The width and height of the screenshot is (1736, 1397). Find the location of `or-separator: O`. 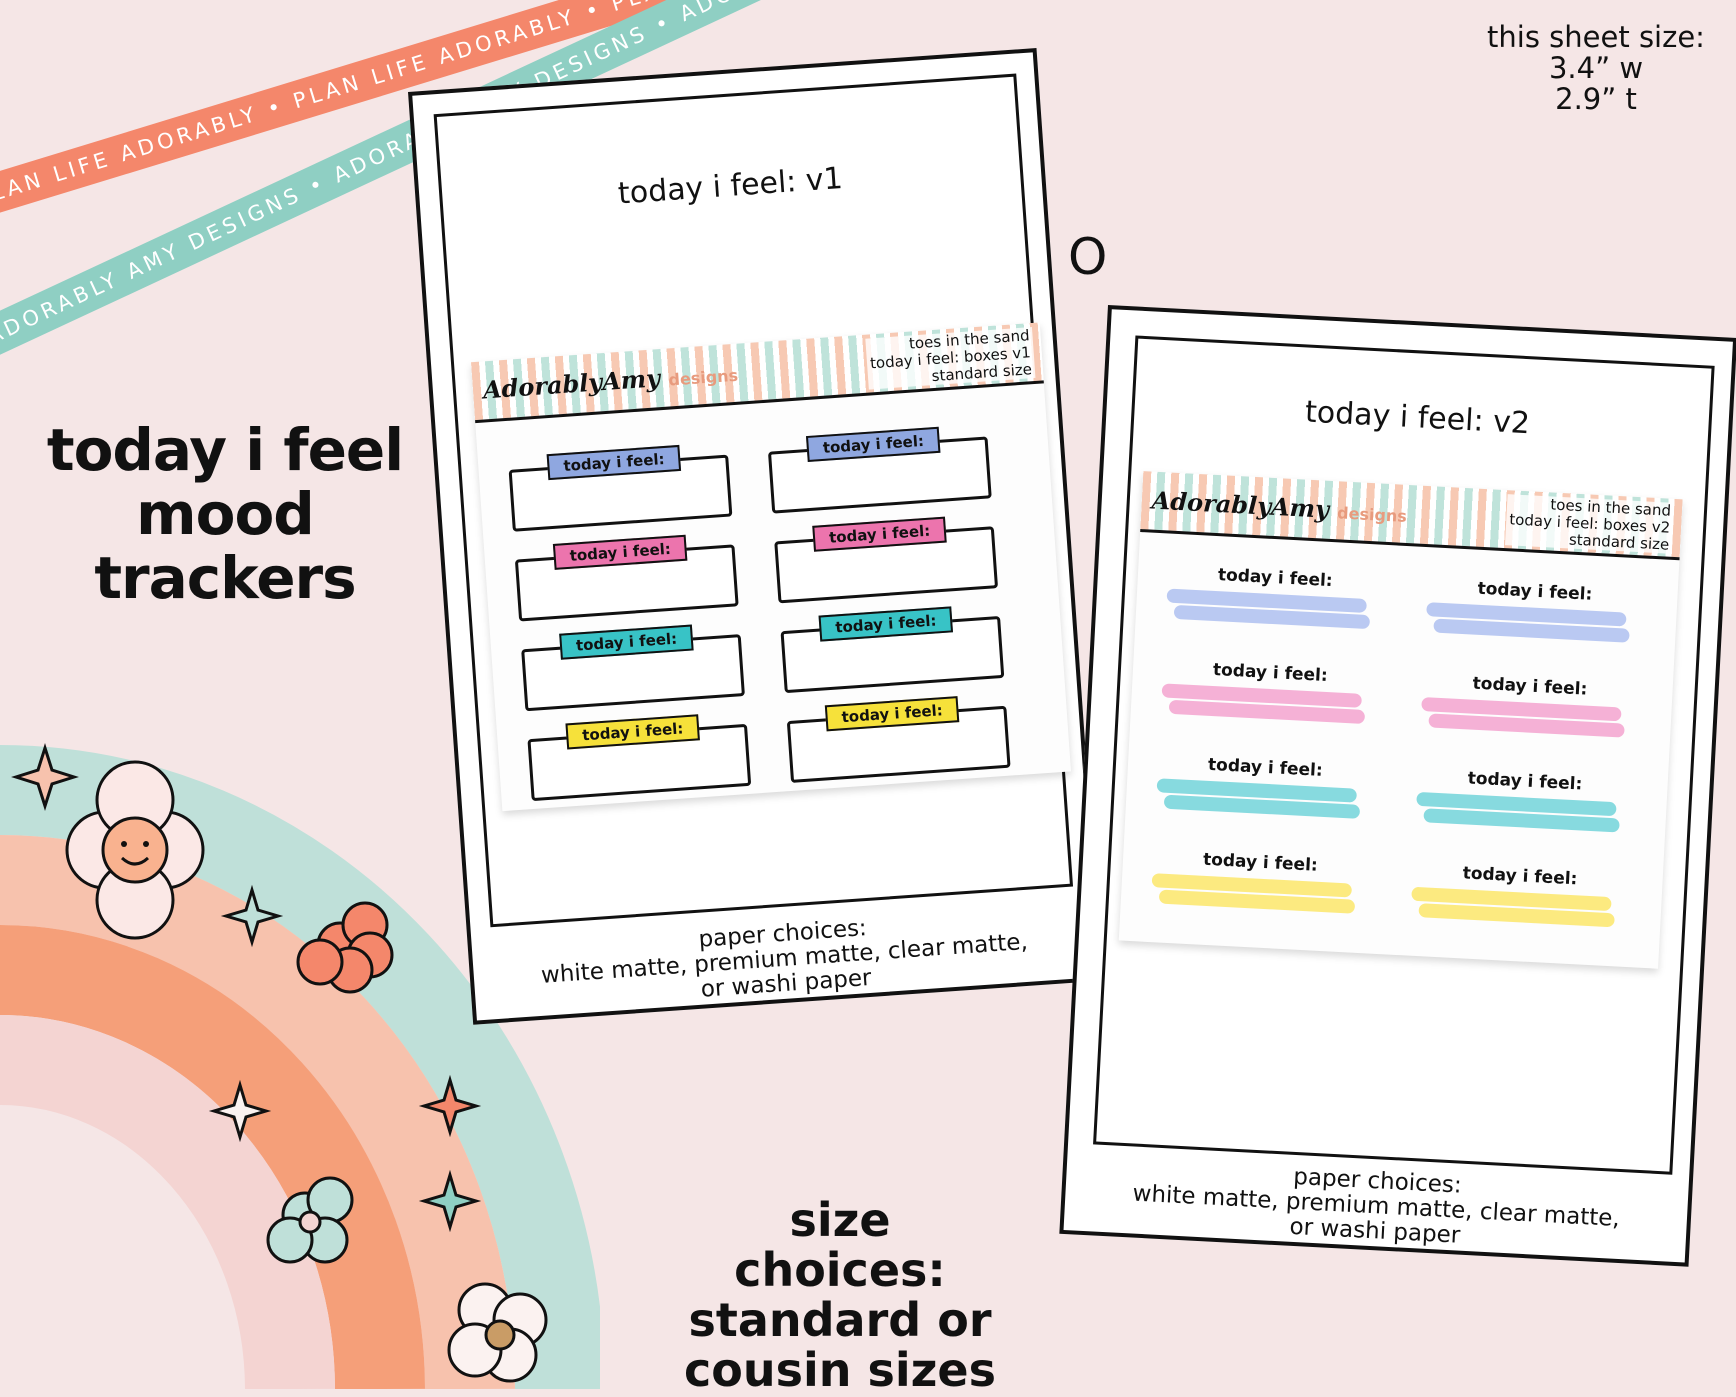

or-separator: O is located at coordinates (1088, 257).